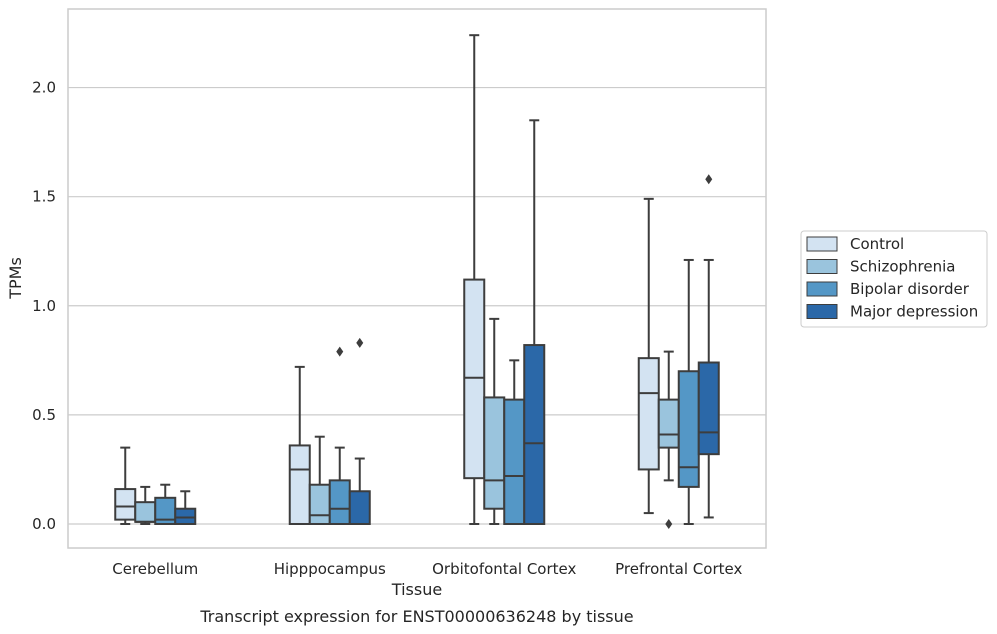 This screenshot has width=997, height=634. What do you see at coordinates (914, 312) in the screenshot?
I see `legend-entry: Major depression` at bounding box center [914, 312].